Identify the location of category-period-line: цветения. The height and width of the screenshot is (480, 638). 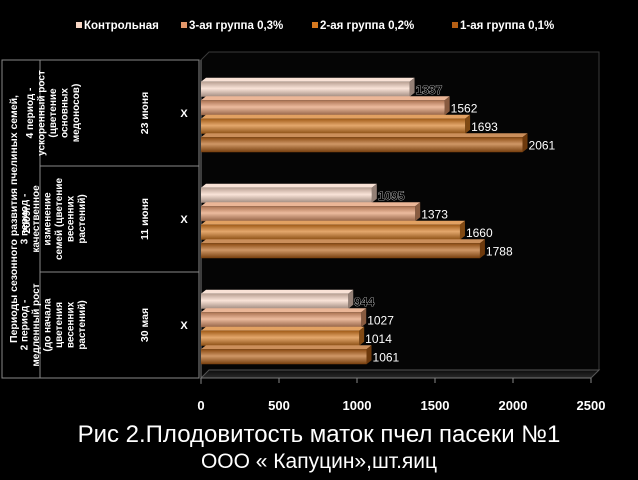
(59, 325).